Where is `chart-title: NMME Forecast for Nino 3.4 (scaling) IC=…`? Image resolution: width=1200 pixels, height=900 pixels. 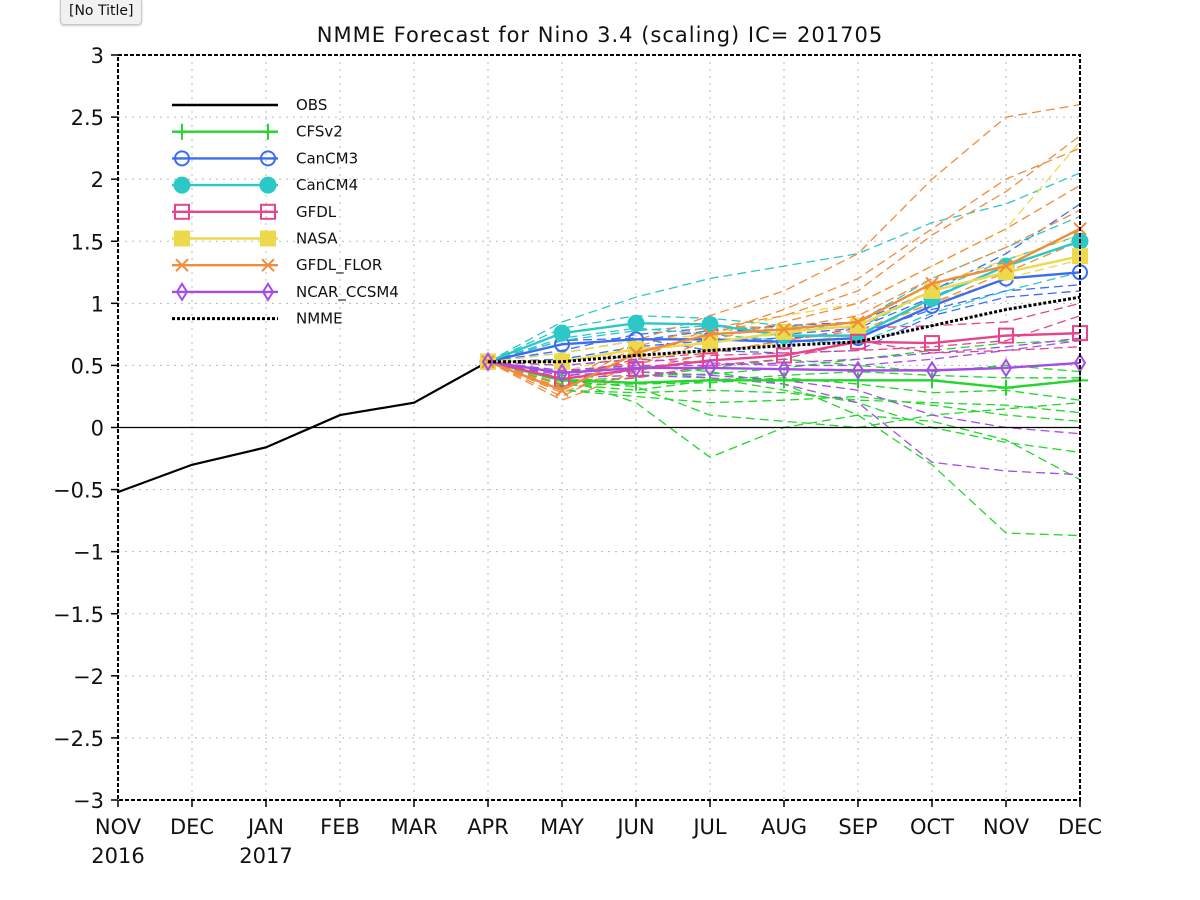
chart-title: NMME Forecast for Nino 3.4 (scaling) IC=… is located at coordinates (600, 35).